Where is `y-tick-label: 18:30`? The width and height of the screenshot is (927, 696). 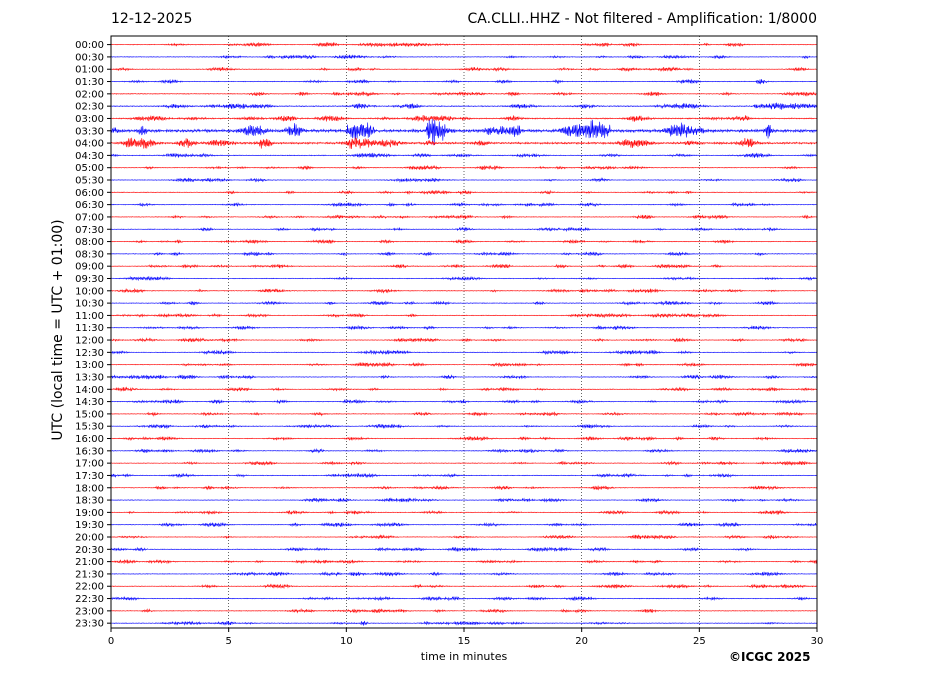 y-tick-label: 18:30 is located at coordinates (89, 501).